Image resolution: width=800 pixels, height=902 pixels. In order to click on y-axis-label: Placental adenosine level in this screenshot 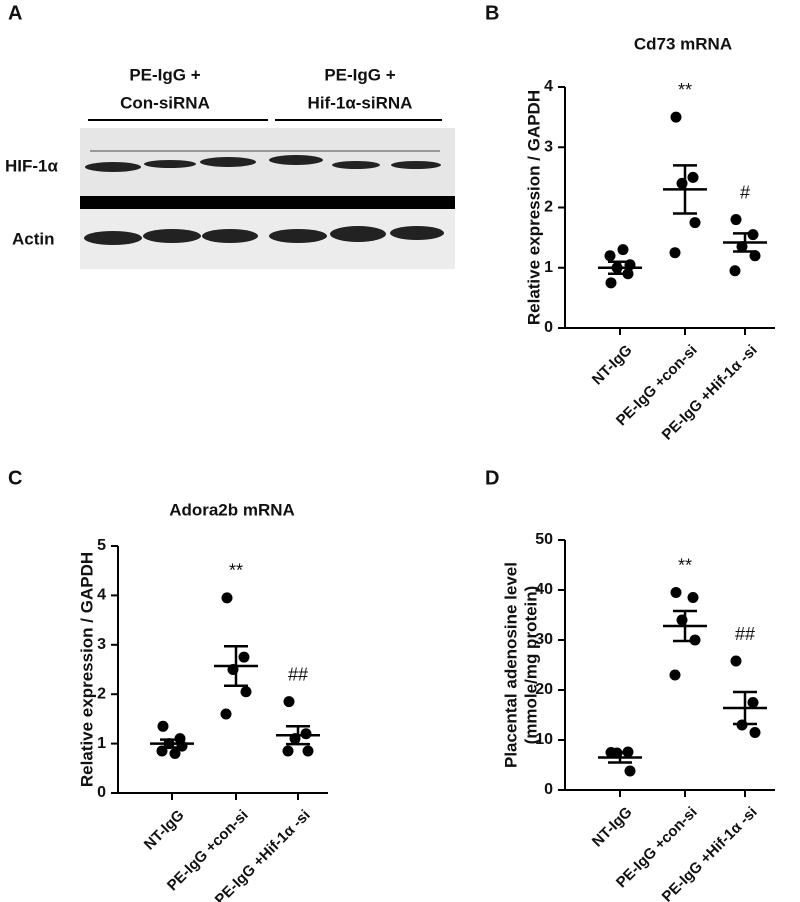, I will do `click(510, 665)`.